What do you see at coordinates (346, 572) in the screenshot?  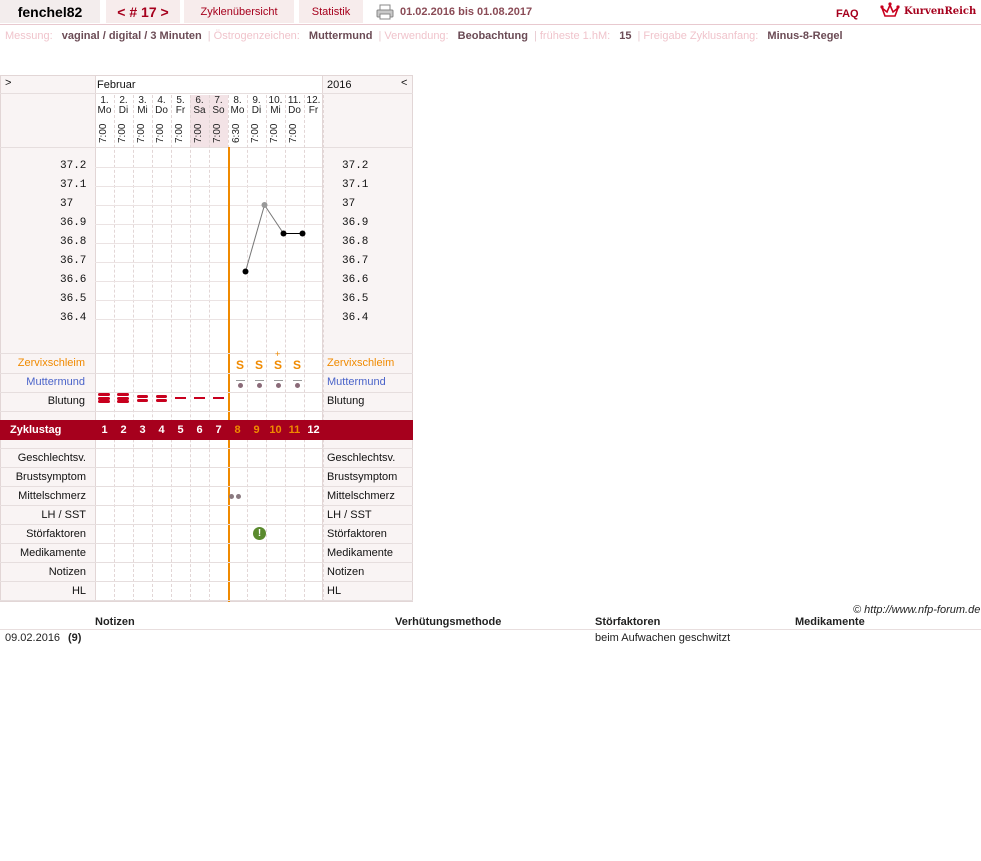 I see `row-notes-label-right: Notizen` at bounding box center [346, 572].